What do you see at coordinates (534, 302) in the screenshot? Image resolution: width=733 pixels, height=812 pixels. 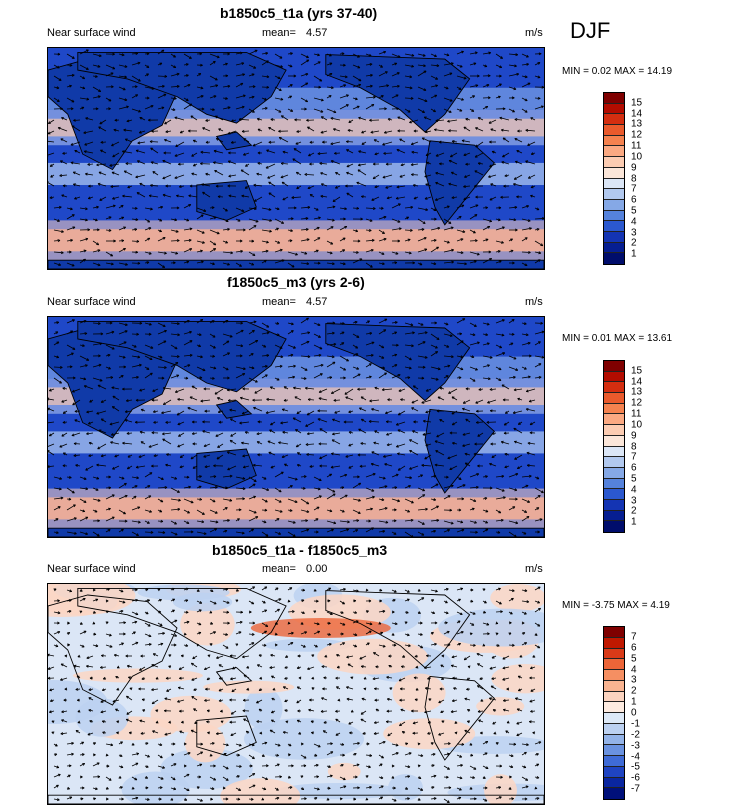 I see `panel-2-units: m/s` at bounding box center [534, 302].